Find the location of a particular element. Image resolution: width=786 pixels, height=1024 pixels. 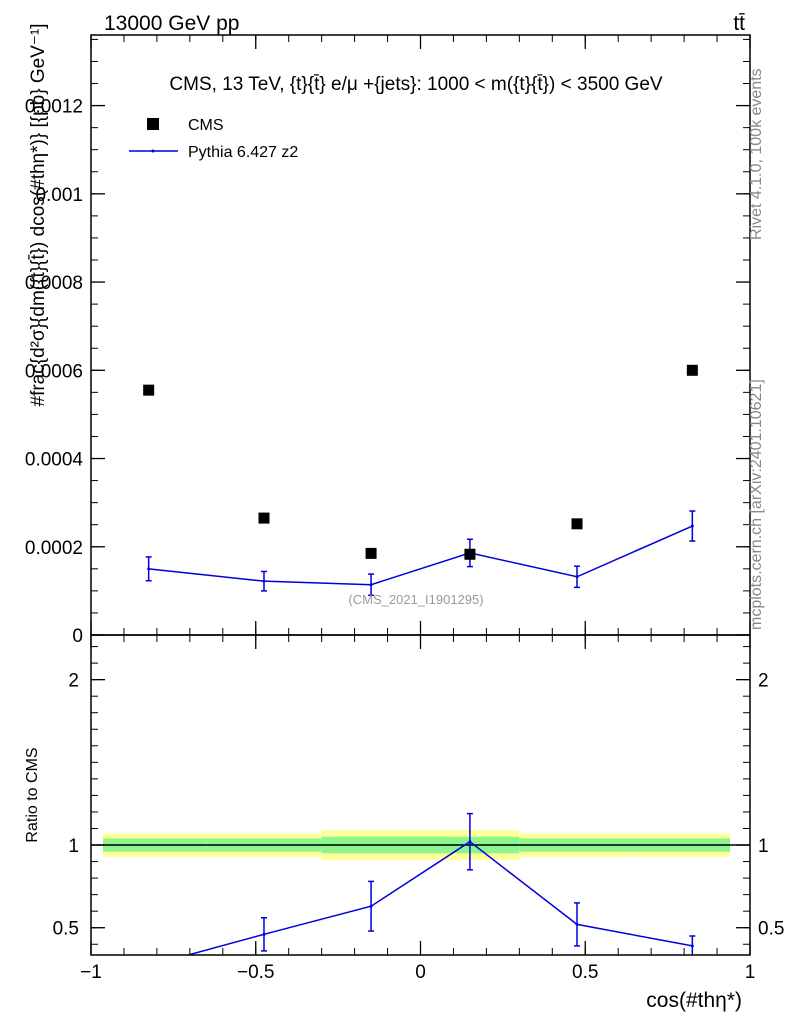

ratio-y-tick-label: 0.5 is located at coordinates (66, 929).